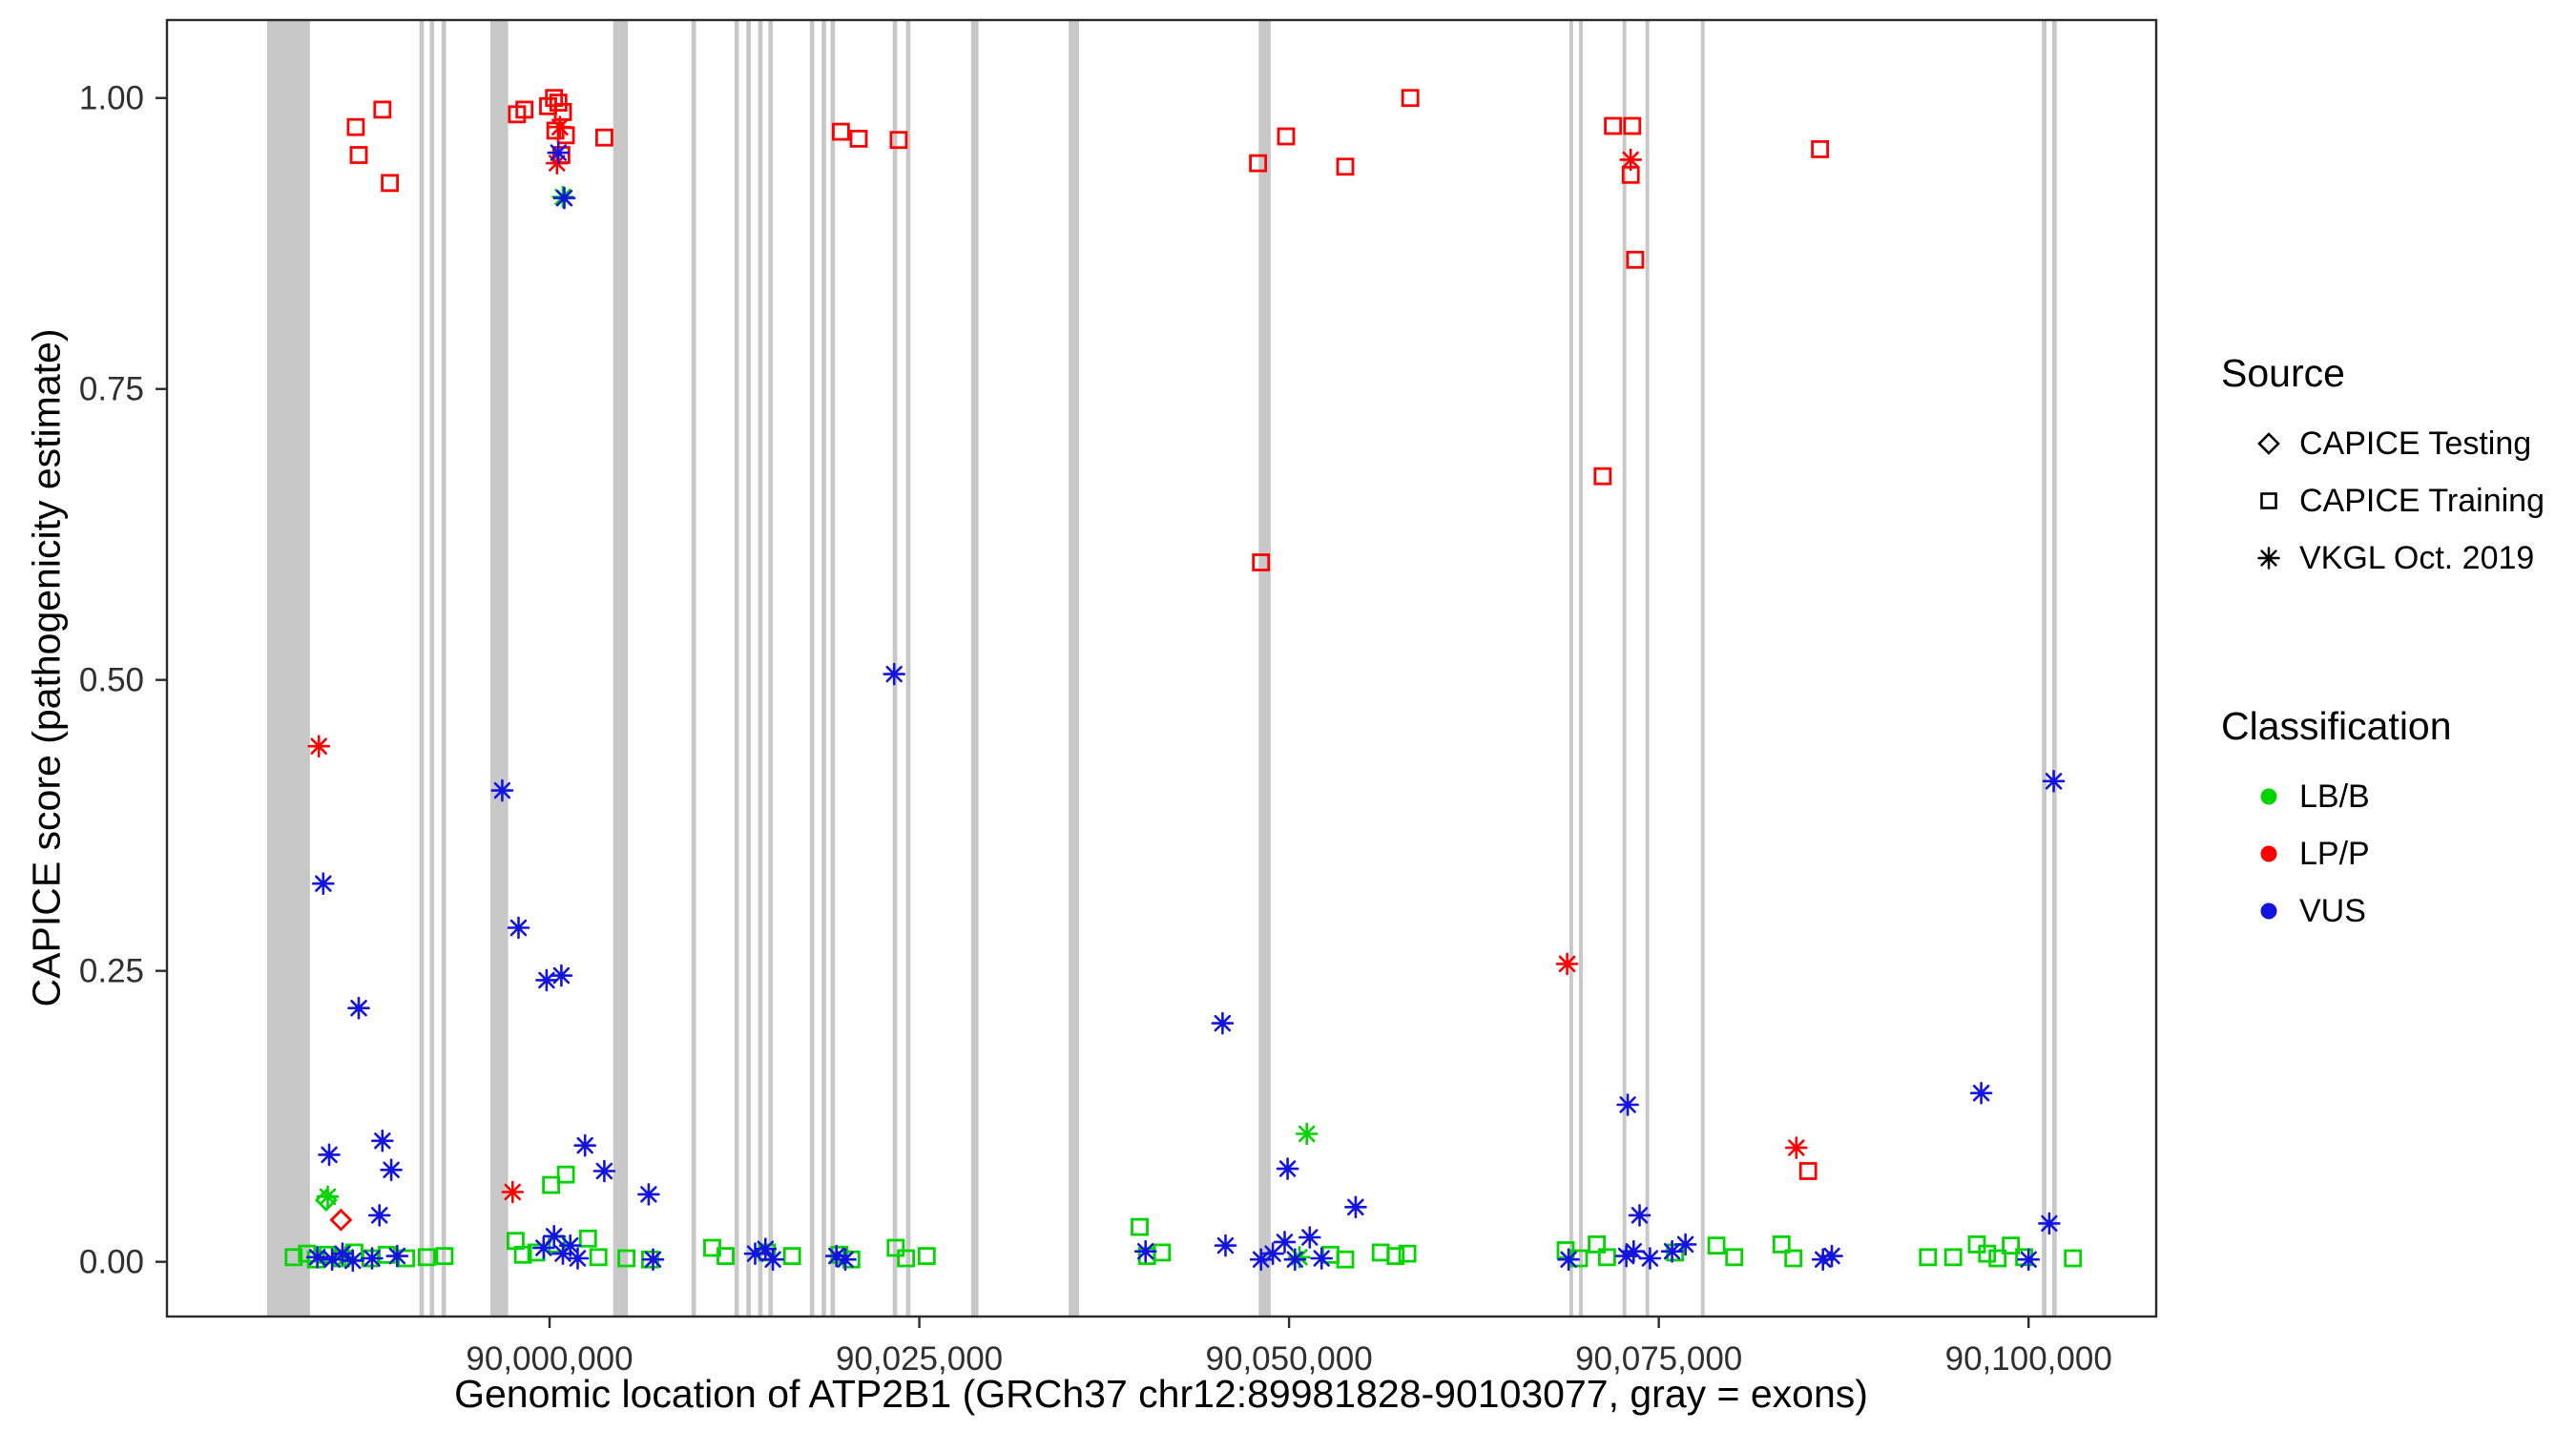  Describe the element at coordinates (2028, 1359) in the screenshot. I see `x-tick-label: 90,100,000` at that location.